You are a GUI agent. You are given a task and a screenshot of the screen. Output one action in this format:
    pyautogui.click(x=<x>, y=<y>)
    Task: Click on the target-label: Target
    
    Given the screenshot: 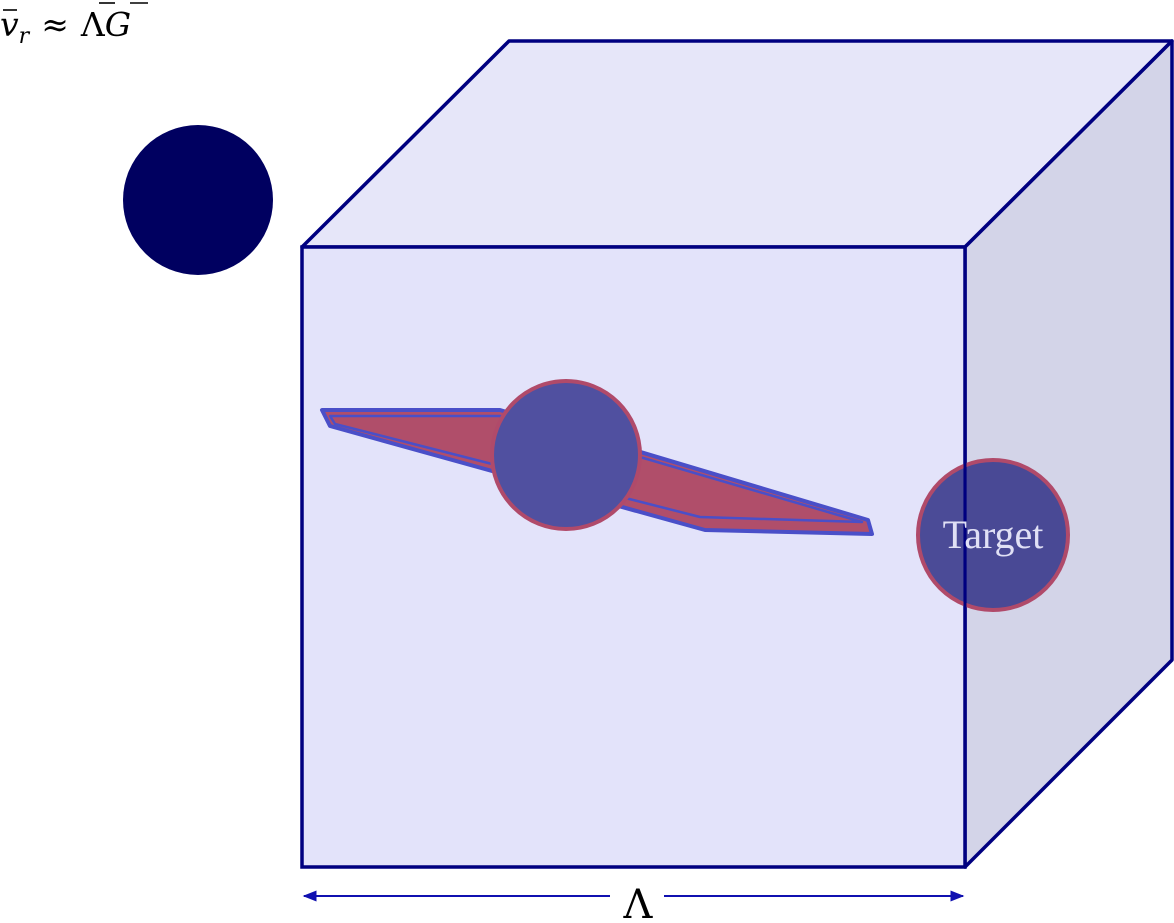 What is the action you would take?
    pyautogui.click(x=993, y=534)
    